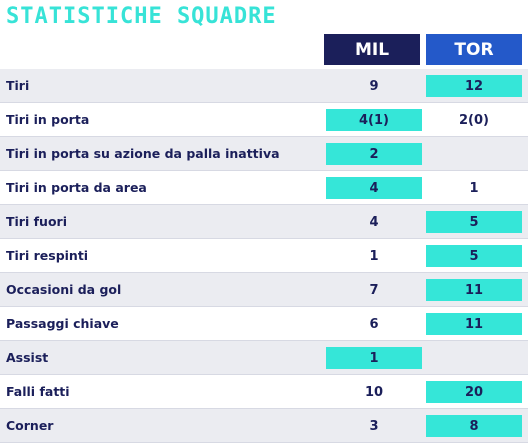 Image resolution: width=528 pixels, height=446 pixels. I want to click on stat-row: Occasioni da gol 7 11, so click(264, 290).